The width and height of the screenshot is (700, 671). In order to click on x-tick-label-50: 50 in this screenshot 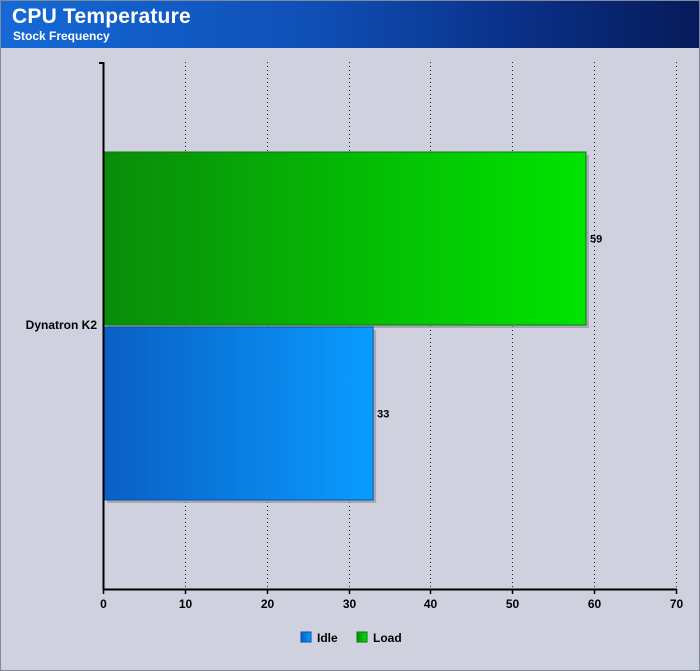, I will do `click(513, 604)`.